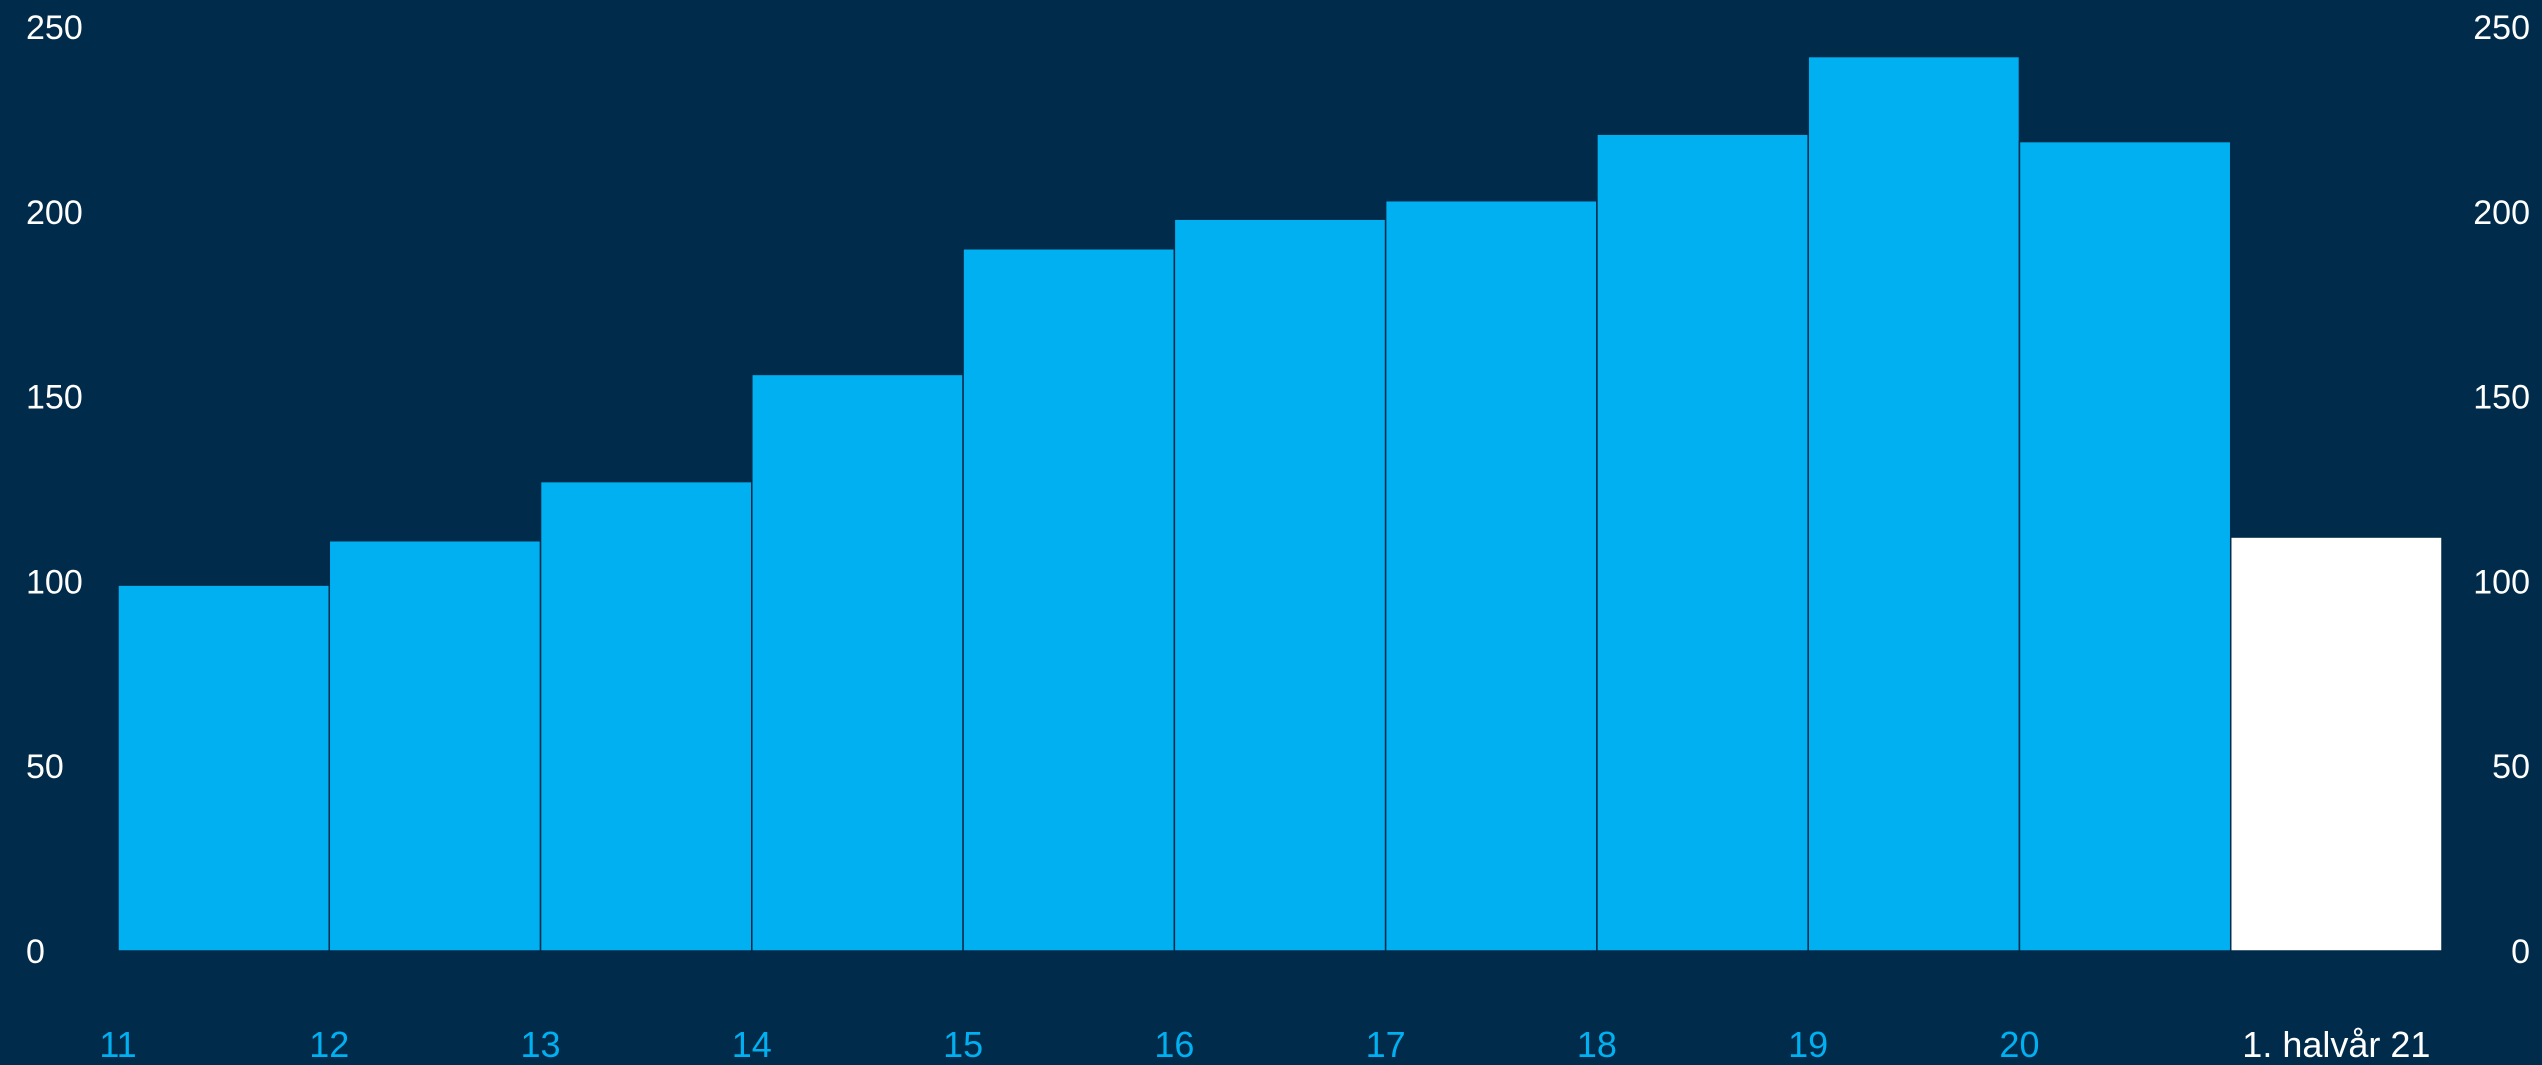 This screenshot has width=2542, height=1065. Describe the element at coordinates (2501, 490) in the screenshot. I see `right-y-axis: 0 50 100 150 200 250` at that location.